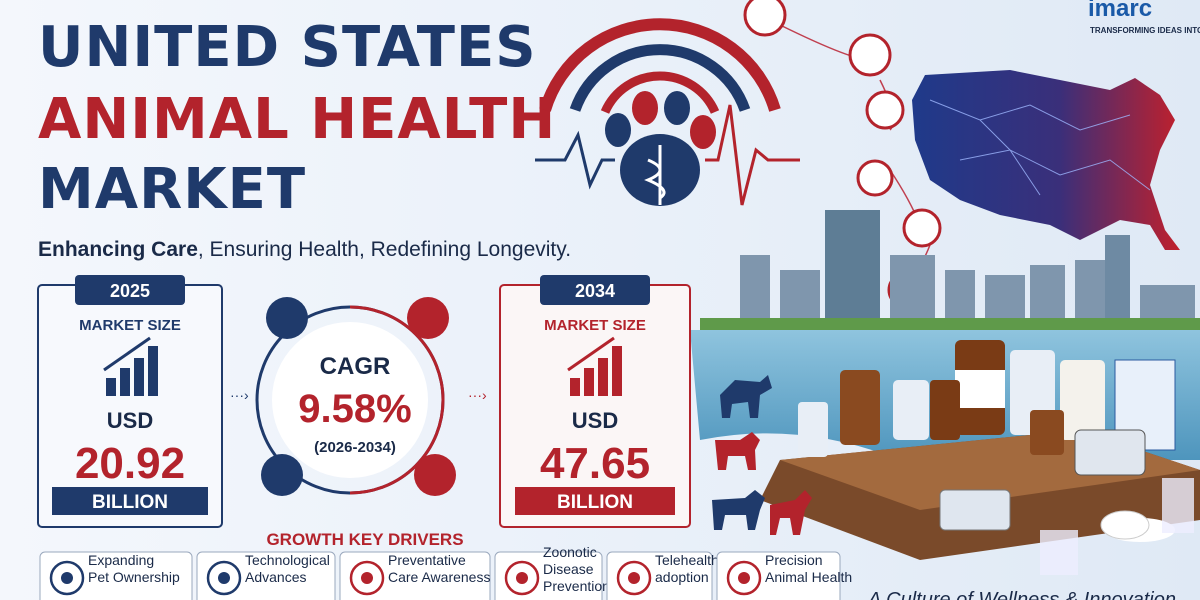  What do you see at coordinates (667, 112) in the screenshot?
I see `paw-emblem` at bounding box center [667, 112].